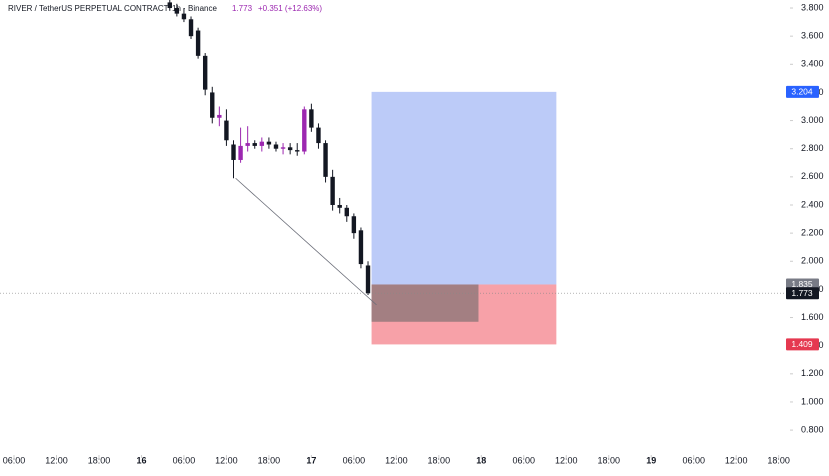 The height and width of the screenshot is (476, 829). I want to click on y-tick-label: 1.000, so click(812, 401).